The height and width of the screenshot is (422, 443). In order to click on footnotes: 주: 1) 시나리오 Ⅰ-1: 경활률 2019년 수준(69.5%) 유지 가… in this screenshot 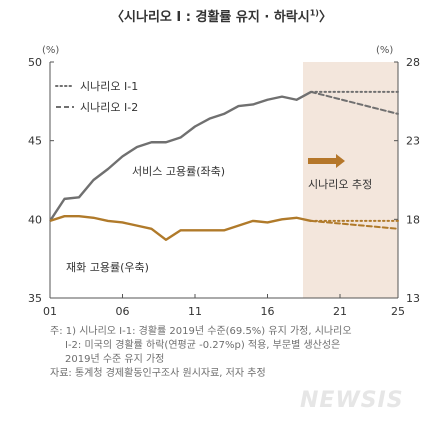, I will do `click(240, 353)`.